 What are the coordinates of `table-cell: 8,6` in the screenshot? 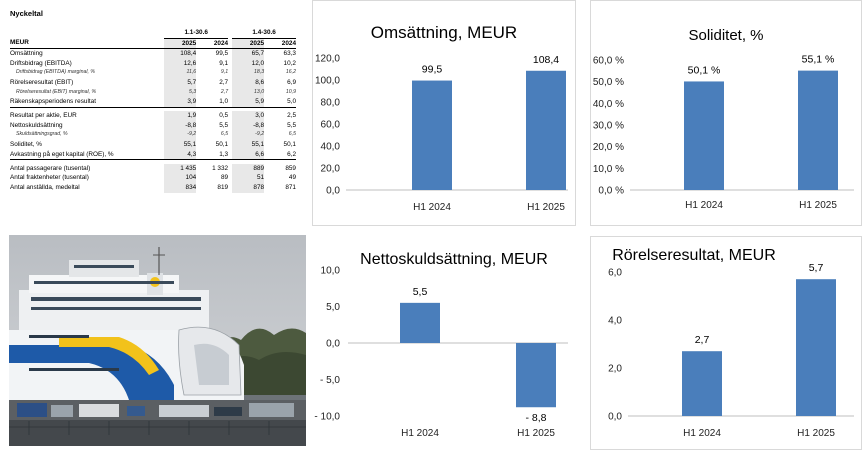 It's located at (248, 82).